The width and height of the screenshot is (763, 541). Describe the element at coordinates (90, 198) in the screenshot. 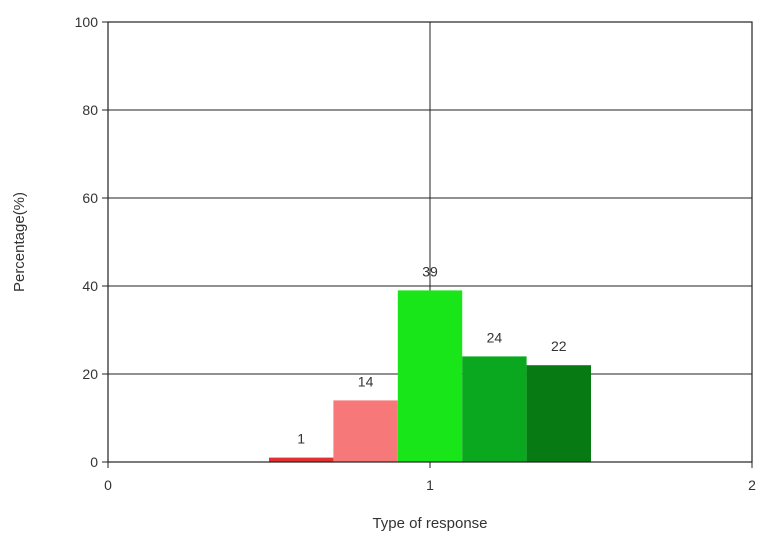

I see `y-tick-label: 60` at that location.